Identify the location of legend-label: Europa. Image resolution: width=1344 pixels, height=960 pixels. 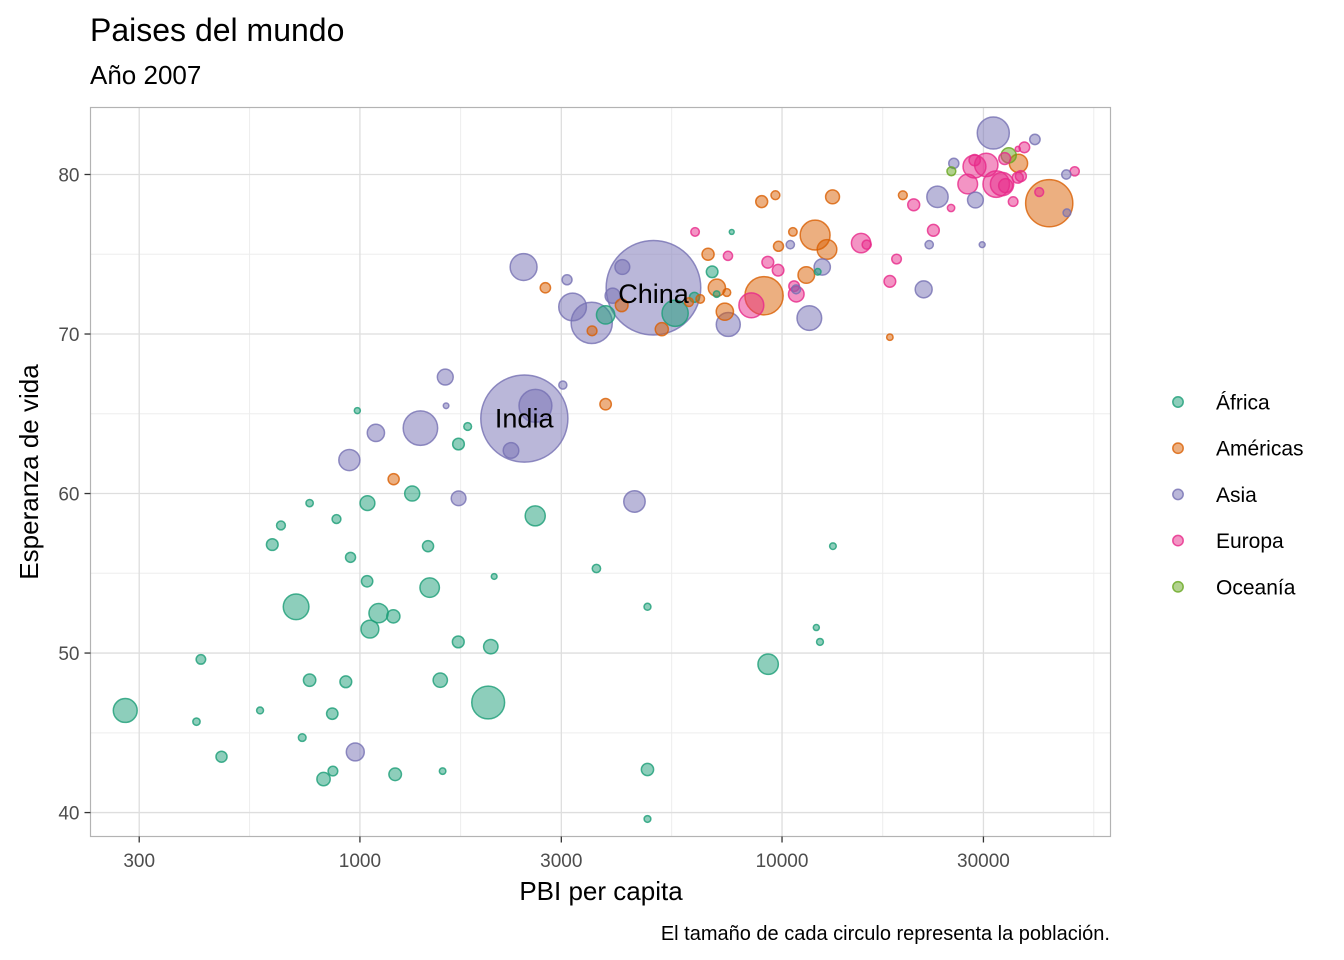
(1250, 541).